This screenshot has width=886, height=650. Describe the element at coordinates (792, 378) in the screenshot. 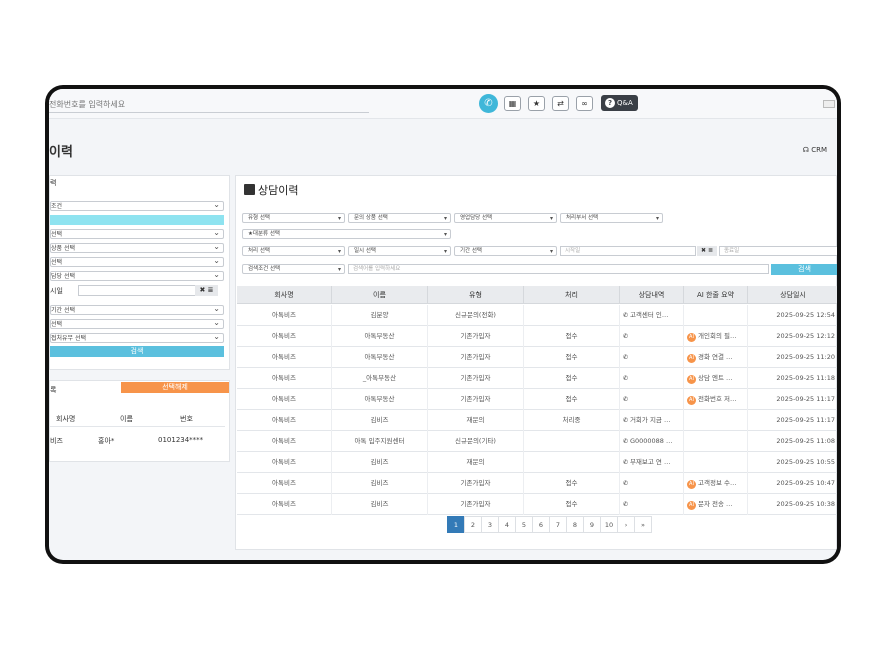

I see `cell-date: 2025-09-25 11:18` at that location.